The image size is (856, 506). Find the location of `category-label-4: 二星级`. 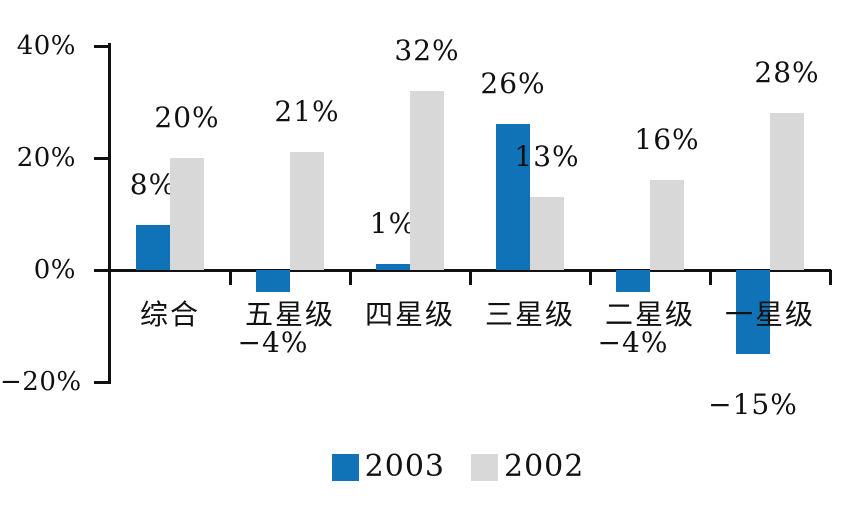

category-label-4: 二星级 is located at coordinates (649, 314).